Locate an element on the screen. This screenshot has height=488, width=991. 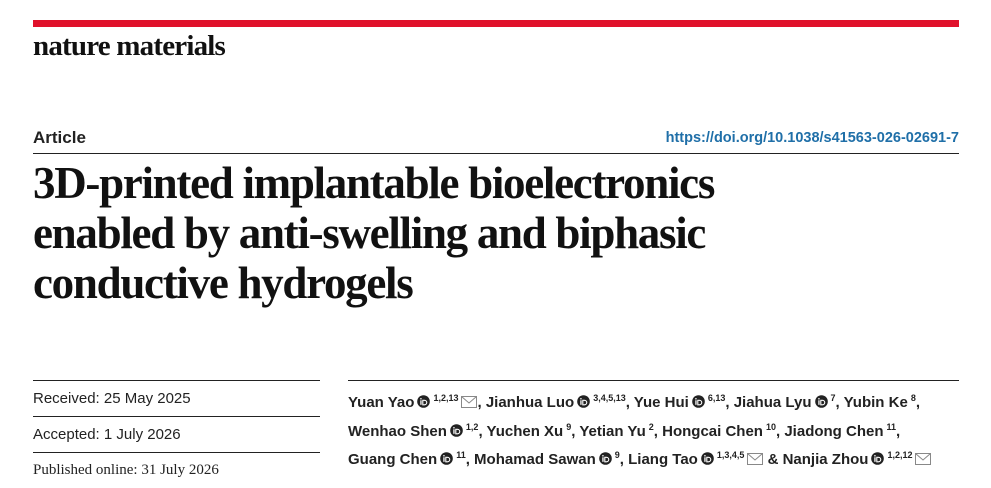
date-label: Accepted: is located at coordinates (66, 434).